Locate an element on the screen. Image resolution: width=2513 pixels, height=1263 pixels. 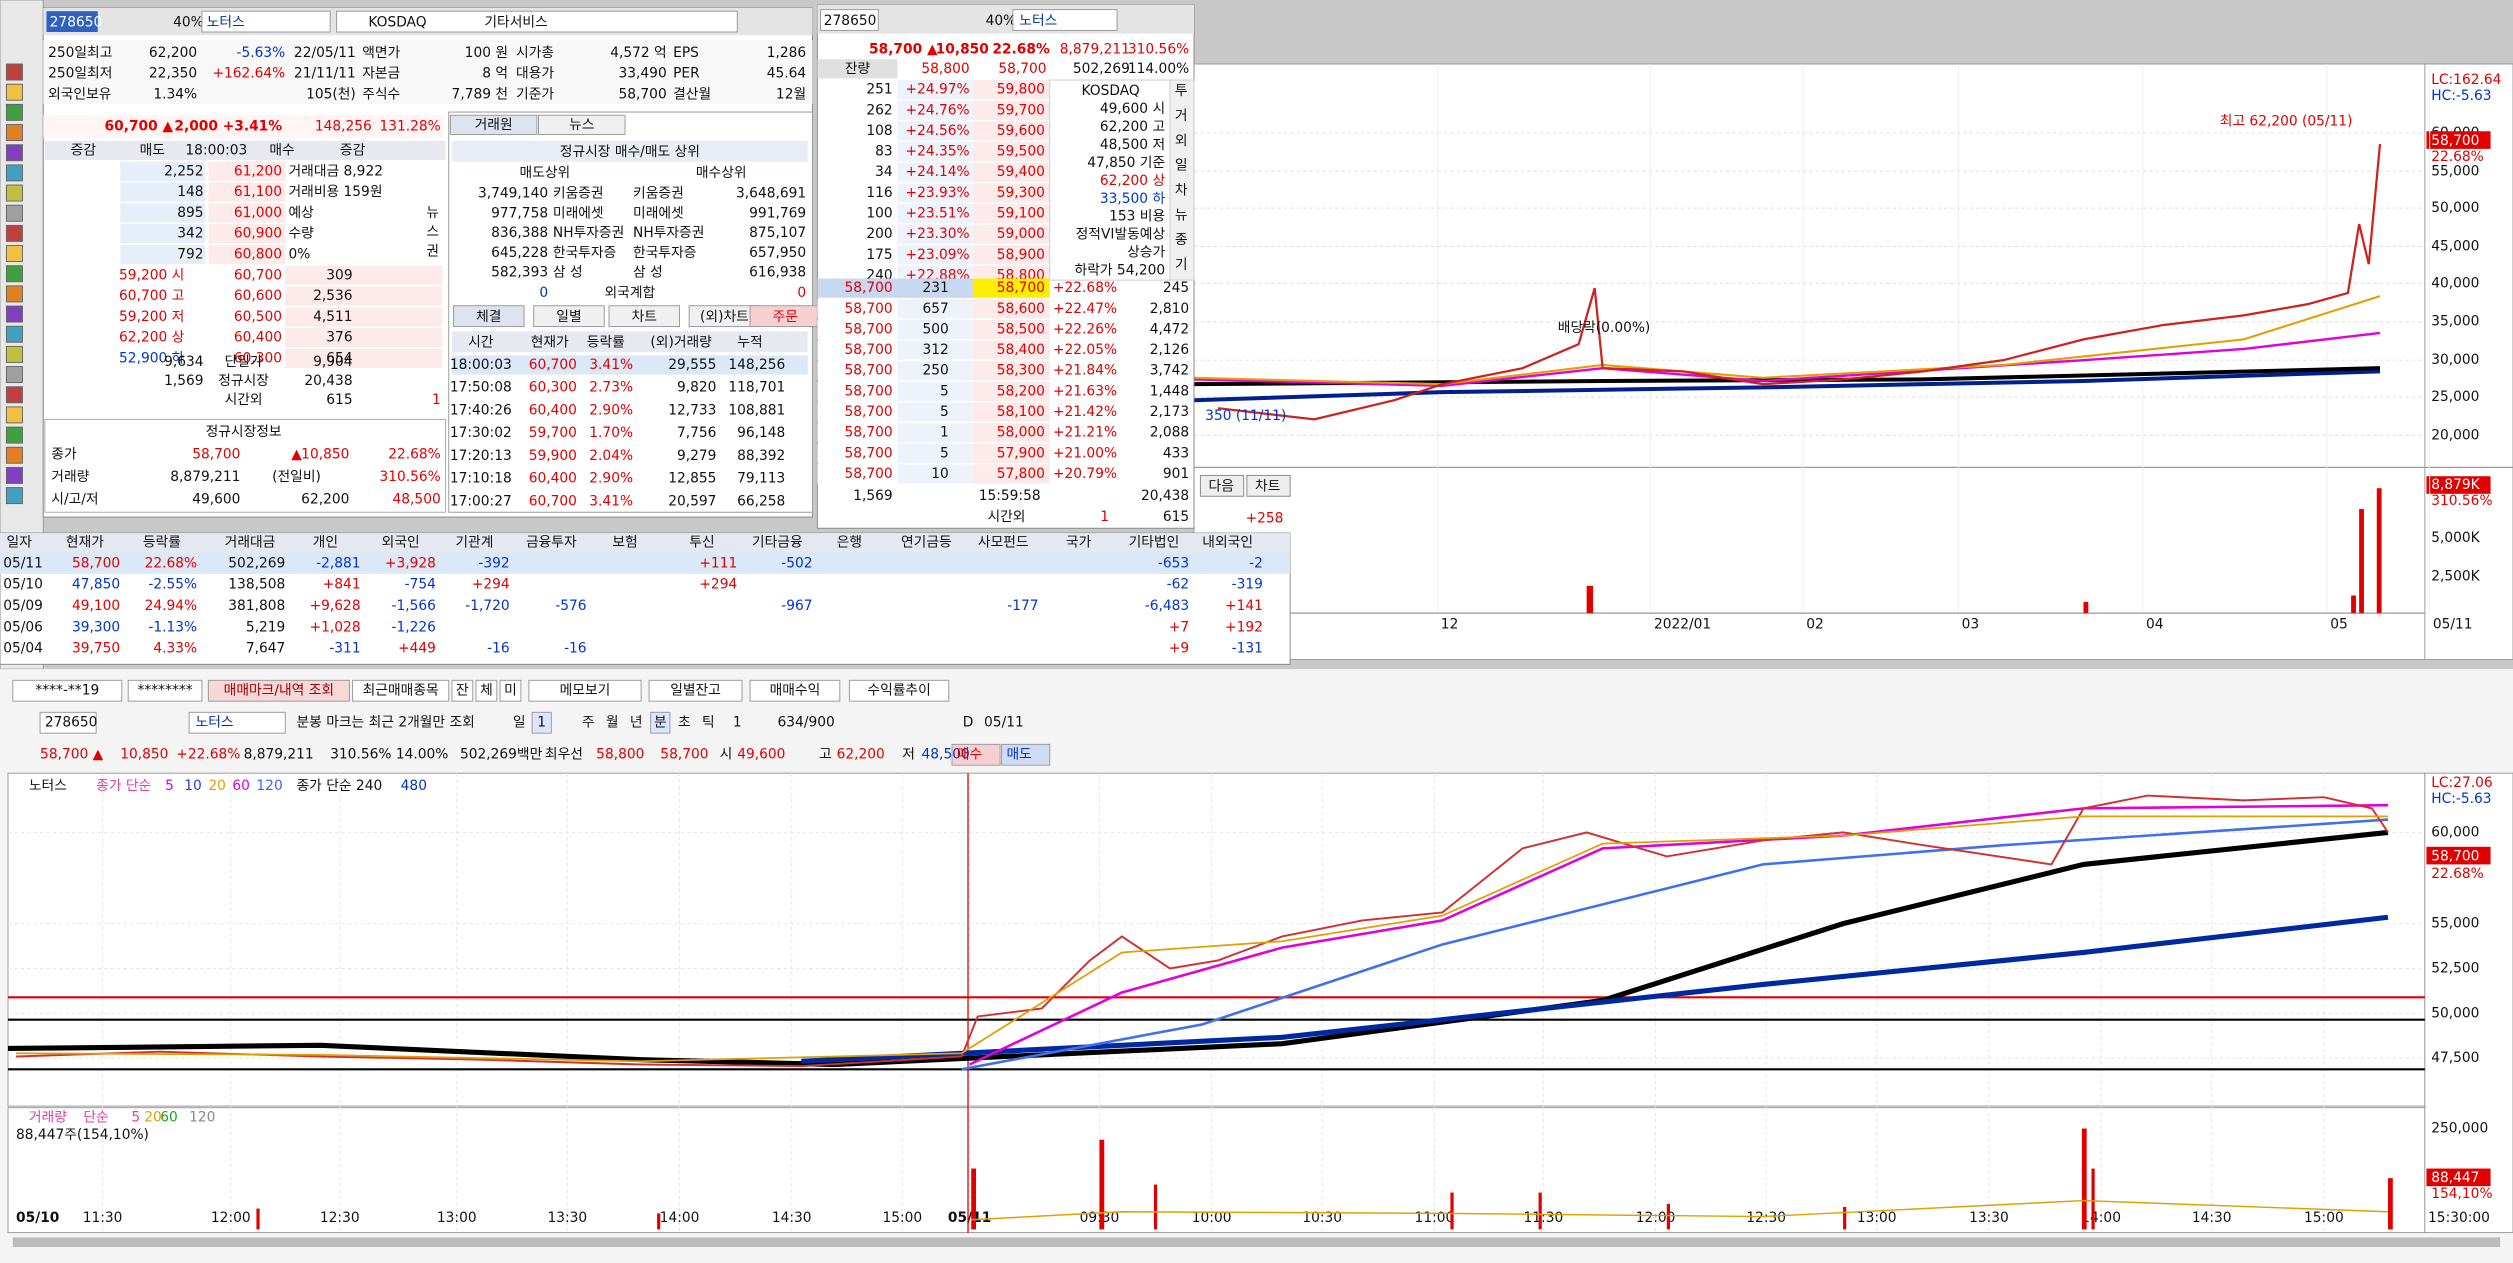
label: 수익률추이 is located at coordinates (898, 691).